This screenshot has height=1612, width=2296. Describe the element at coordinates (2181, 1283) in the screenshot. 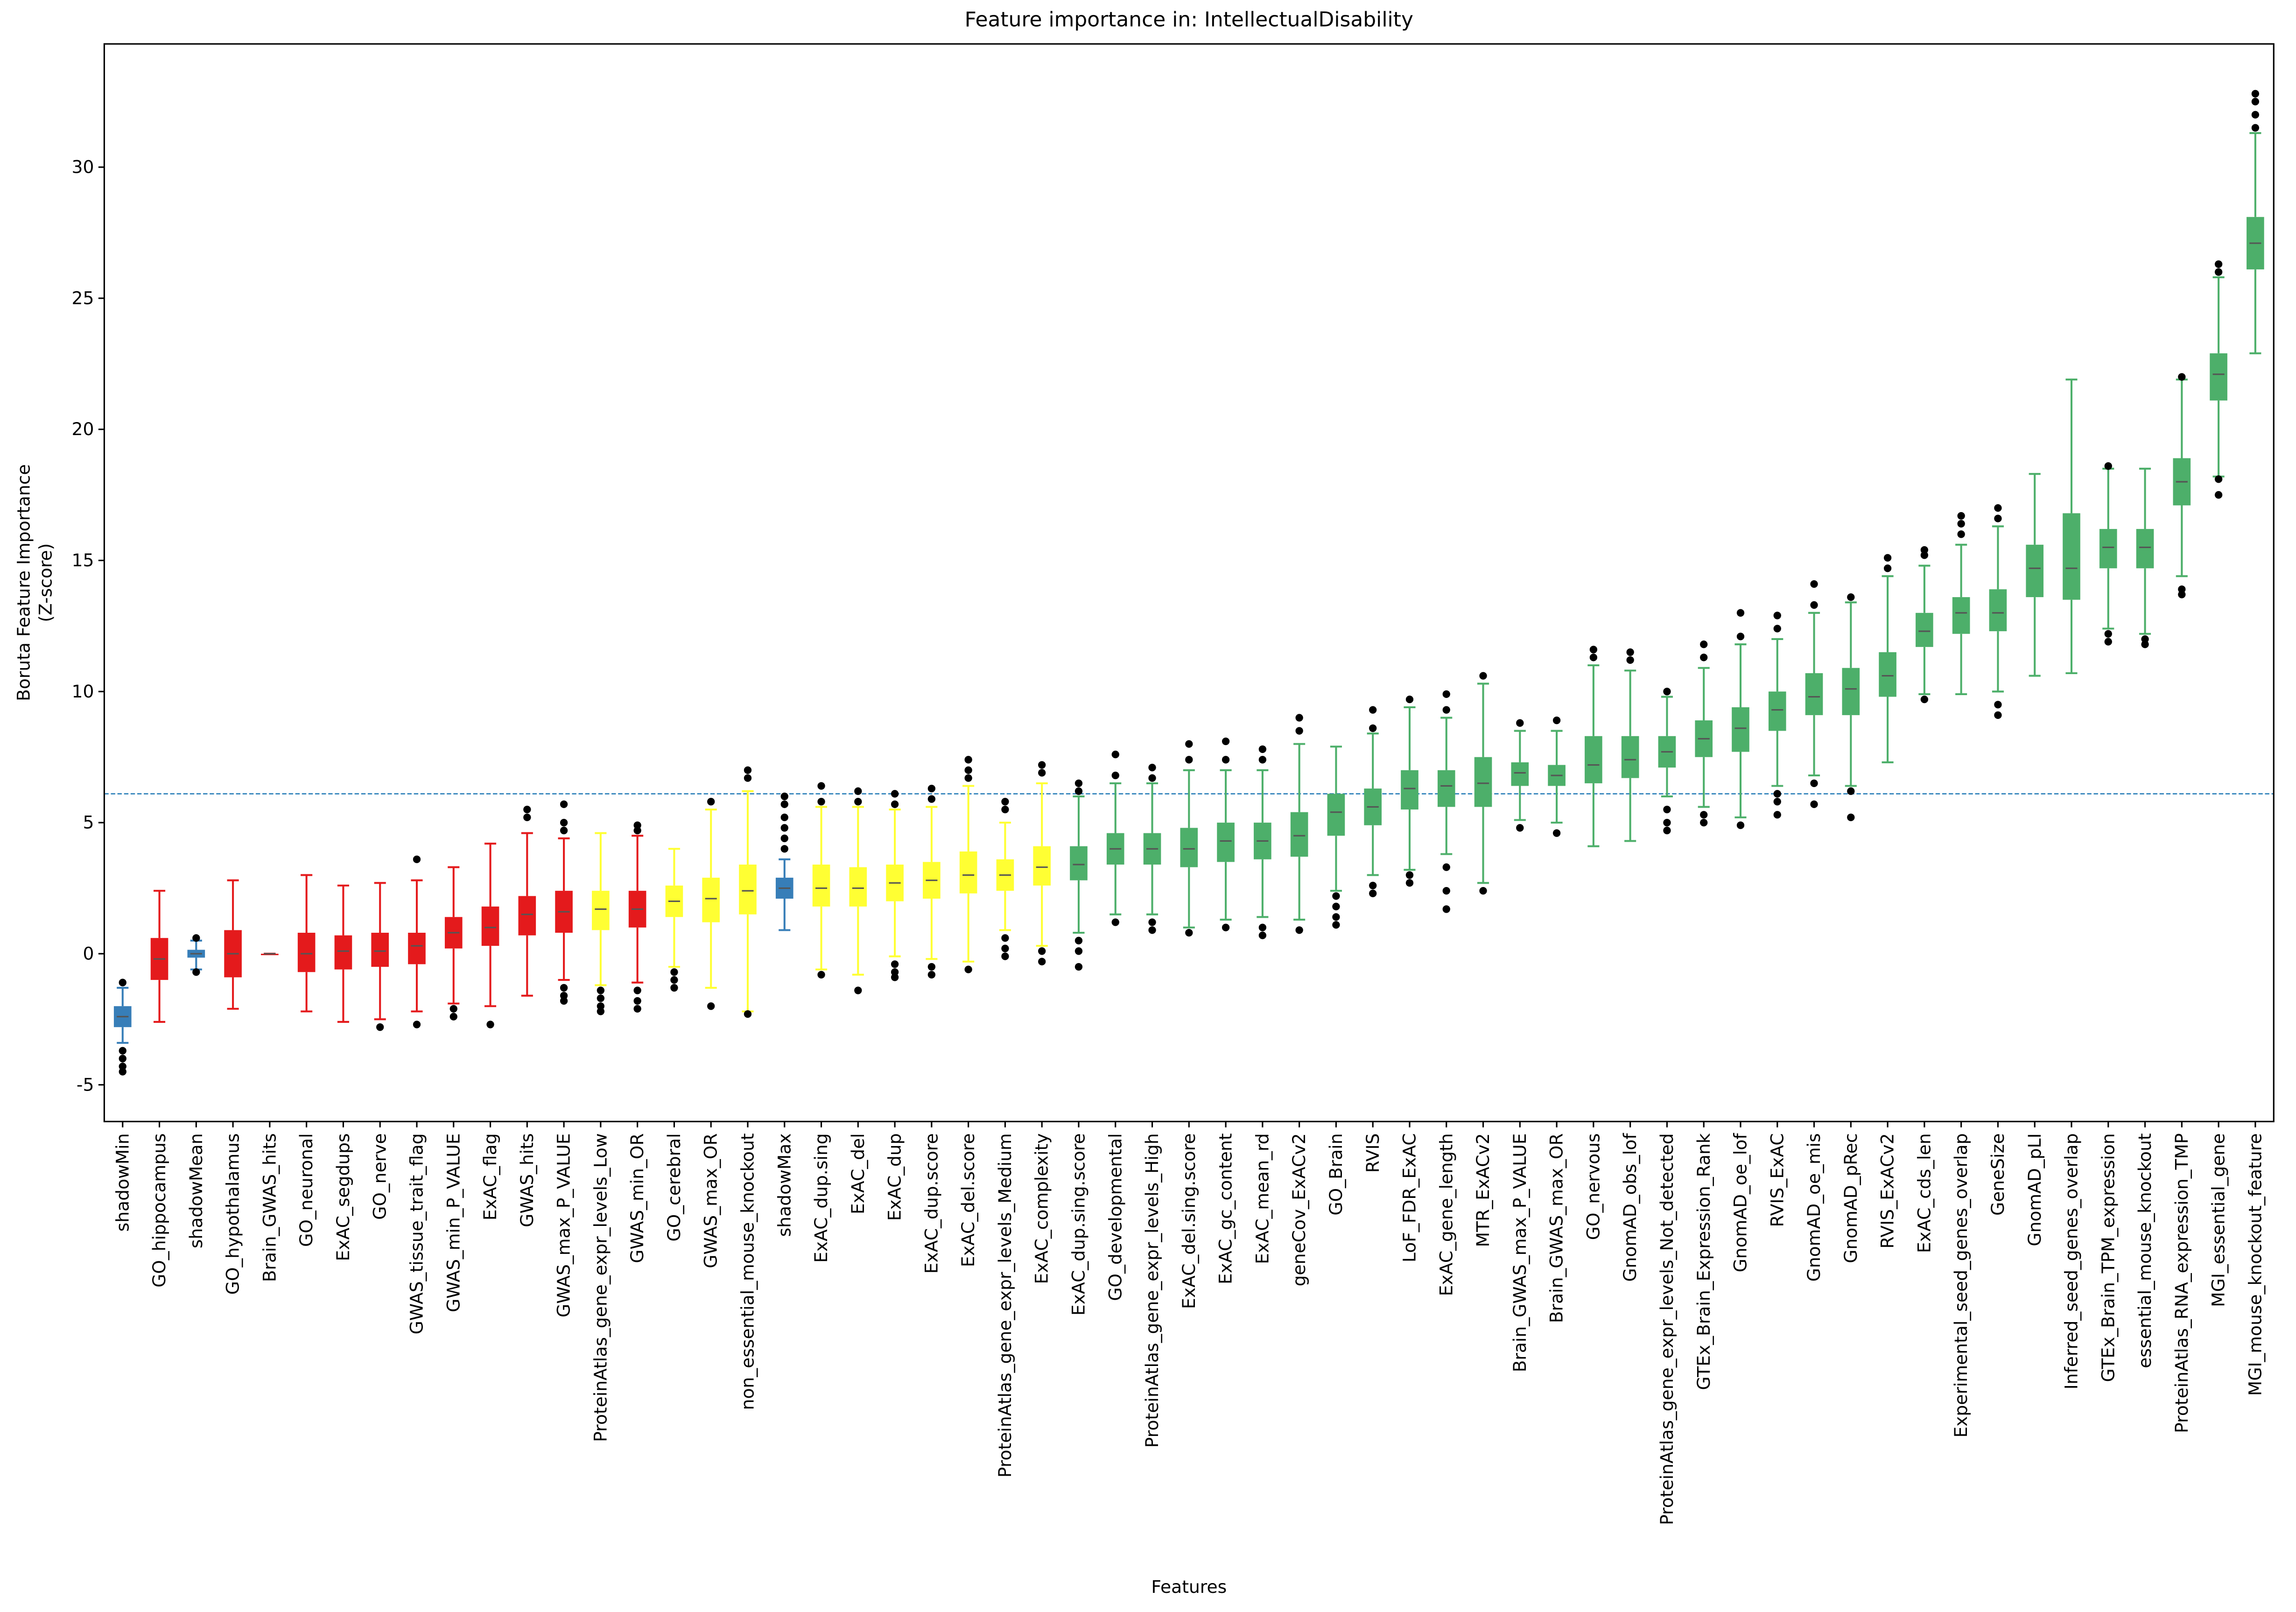

I see `x-tick-label: ProteinAtlas_RNA_expression_TMP` at that location.